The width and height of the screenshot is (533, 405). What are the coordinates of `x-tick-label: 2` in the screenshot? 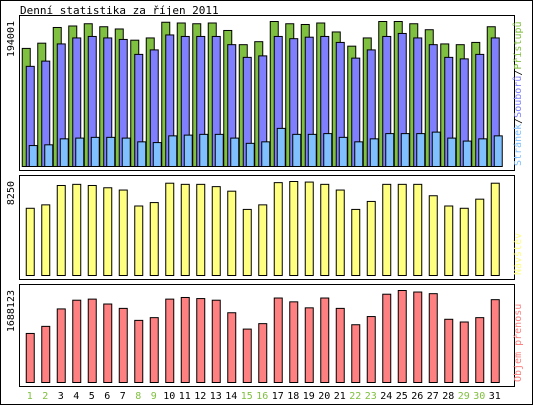 It's located at (45, 396).